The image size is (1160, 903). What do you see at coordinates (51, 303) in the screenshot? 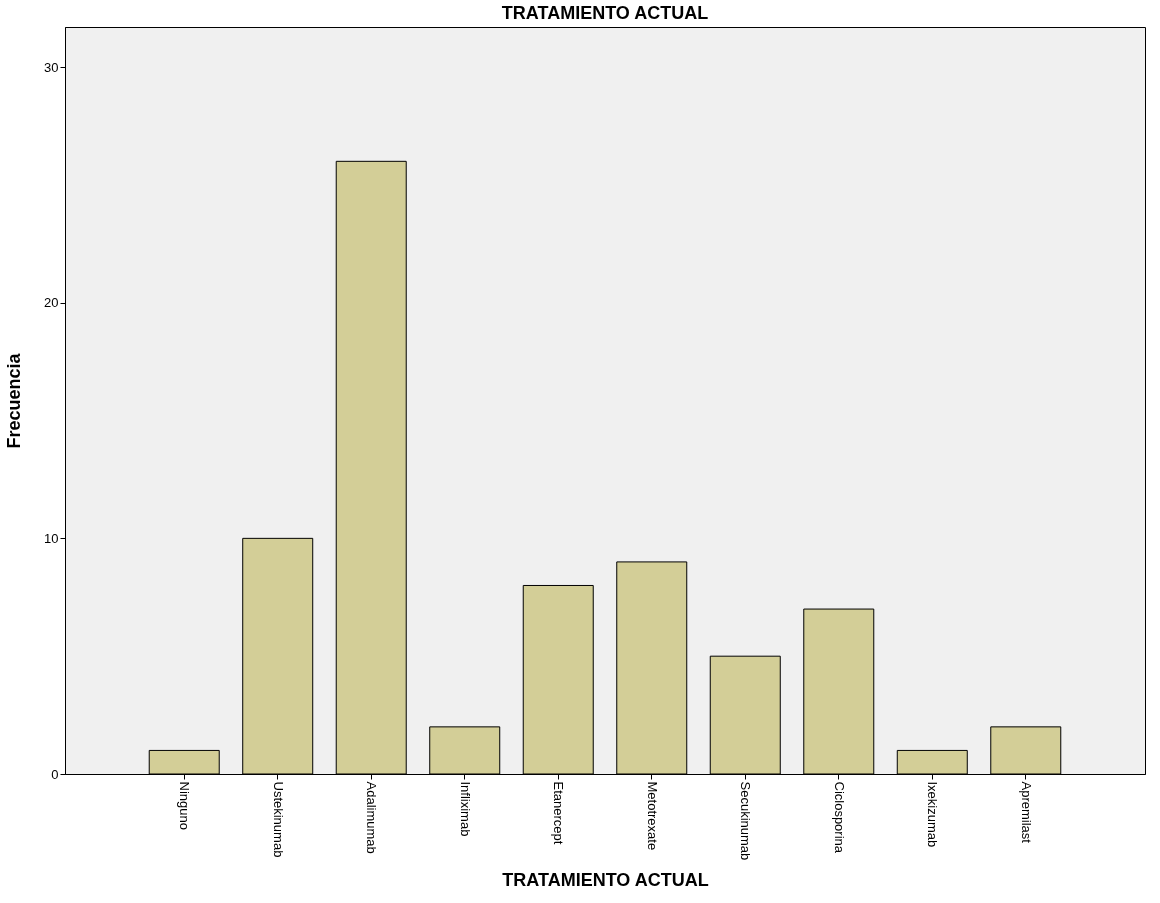
I see `y-tick-label: 20` at bounding box center [51, 303].